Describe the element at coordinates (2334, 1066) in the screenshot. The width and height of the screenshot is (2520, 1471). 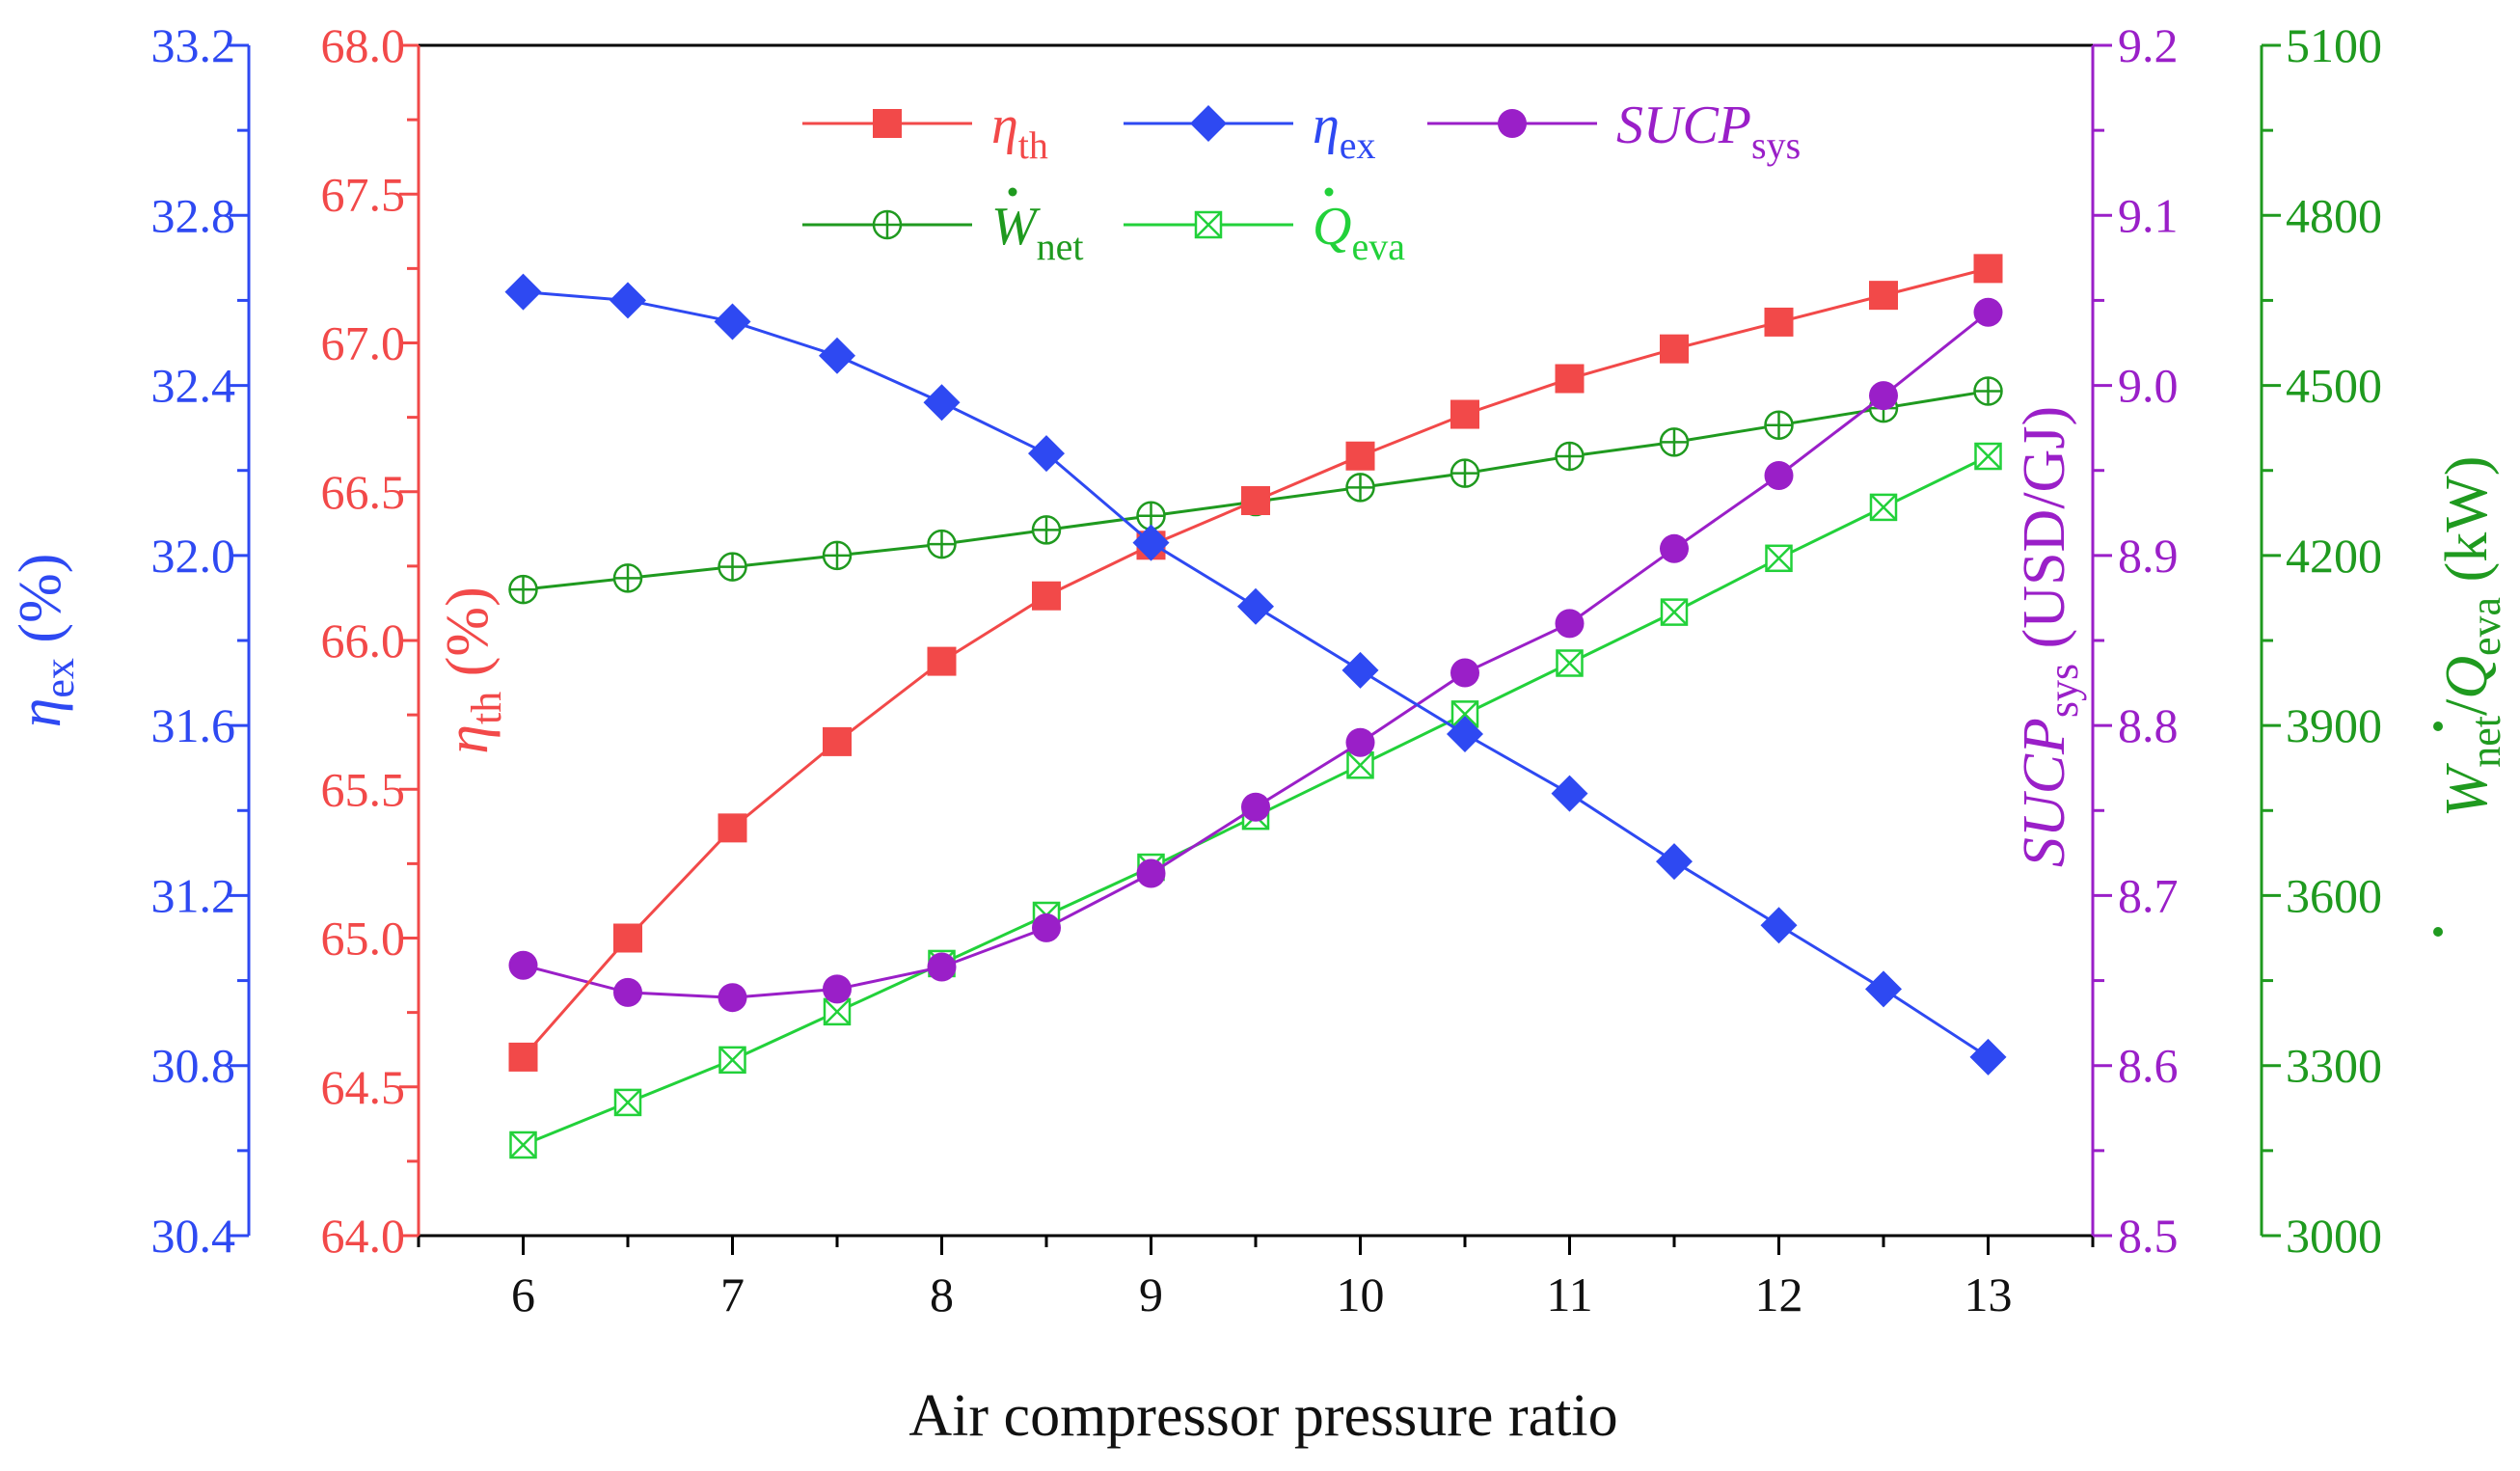
I see `power-tick-label: 3300` at that location.